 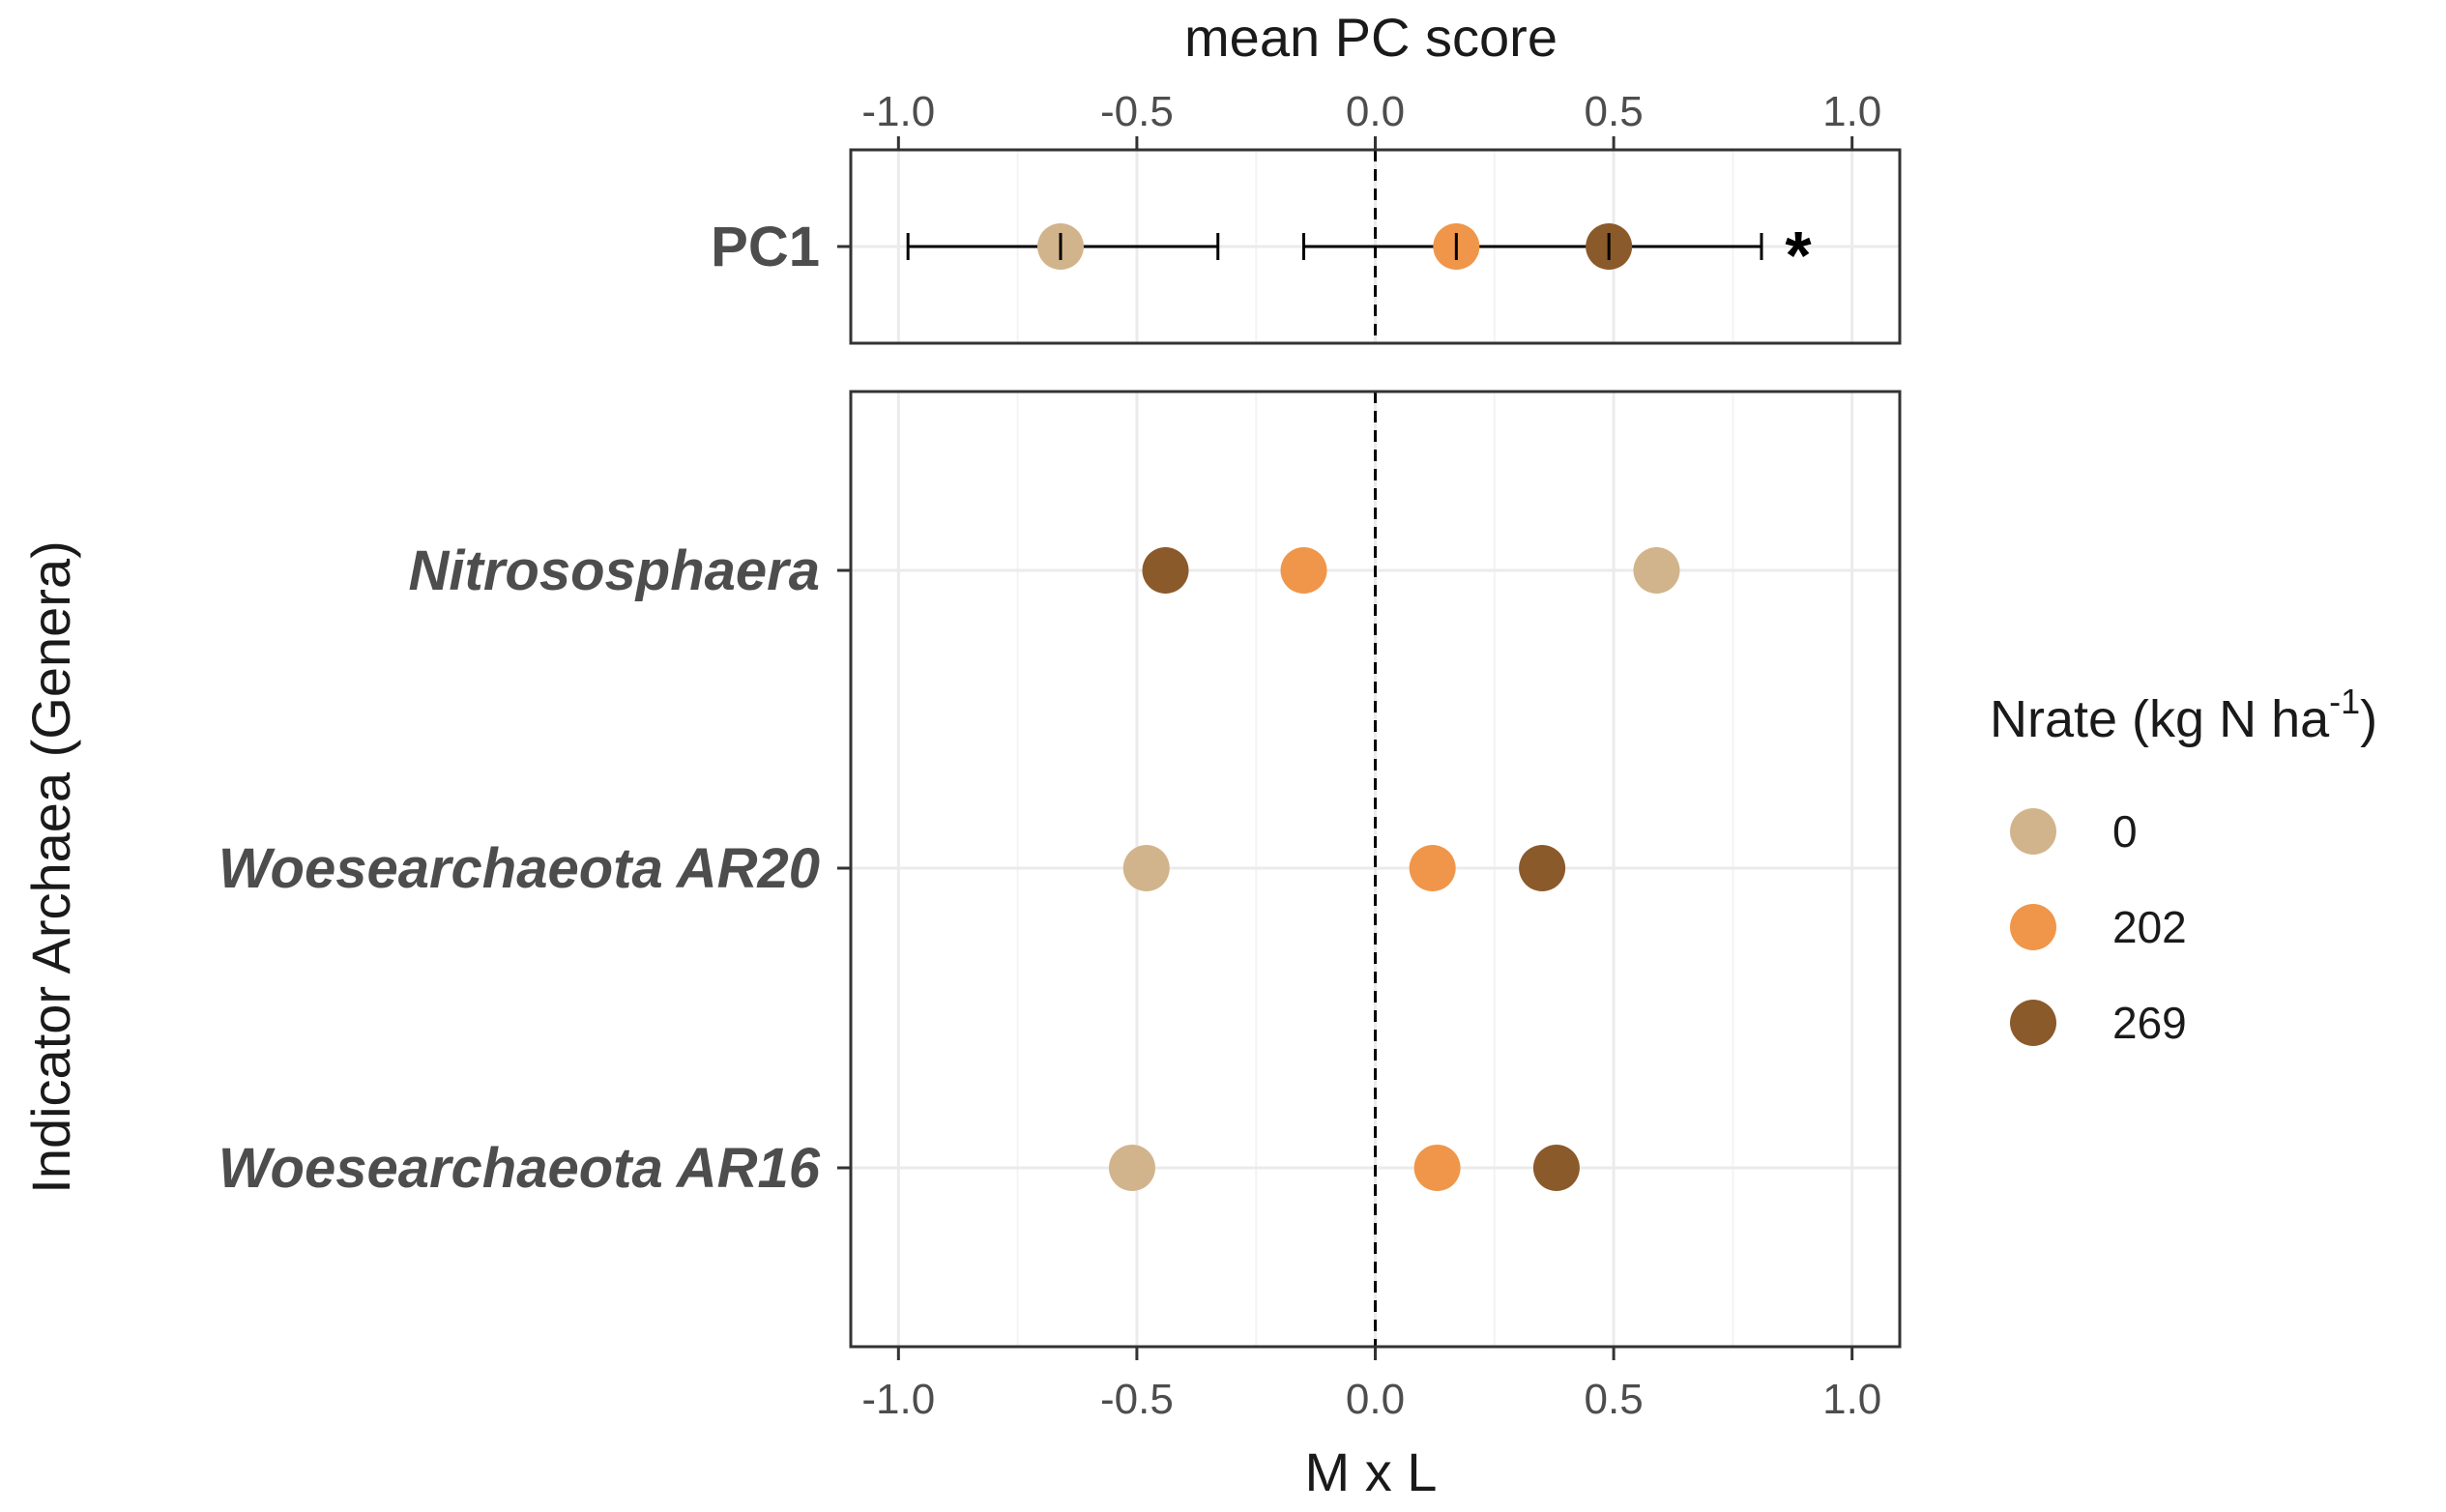 I want to click on top-axis-ticks: -1.0 -0.5 0.0 0.5 1.0, so click(x=1371, y=119).